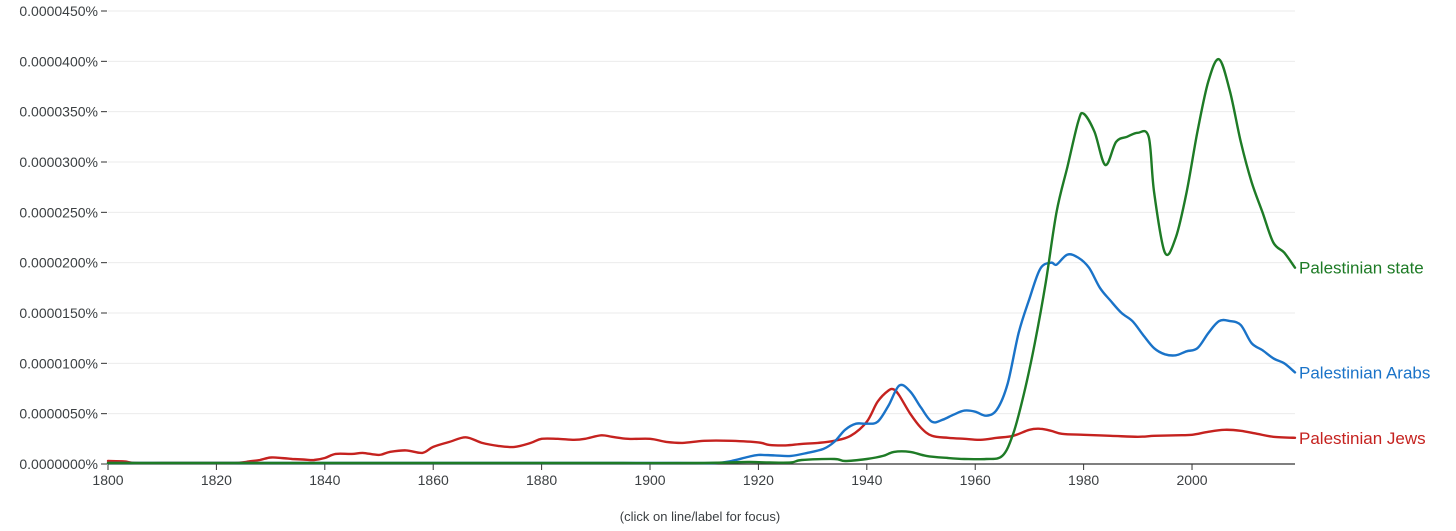 Image resolution: width=1456 pixels, height=531 pixels. What do you see at coordinates (701, 426) in the screenshot?
I see `series-line-palestinian-jews` at bounding box center [701, 426].